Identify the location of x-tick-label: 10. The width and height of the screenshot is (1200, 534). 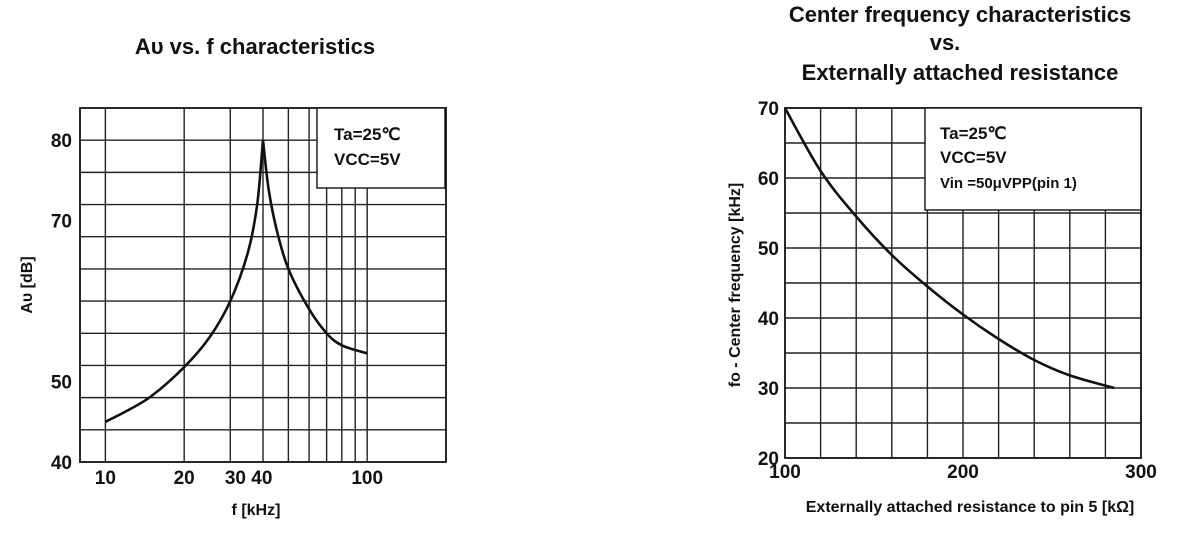
(105, 478).